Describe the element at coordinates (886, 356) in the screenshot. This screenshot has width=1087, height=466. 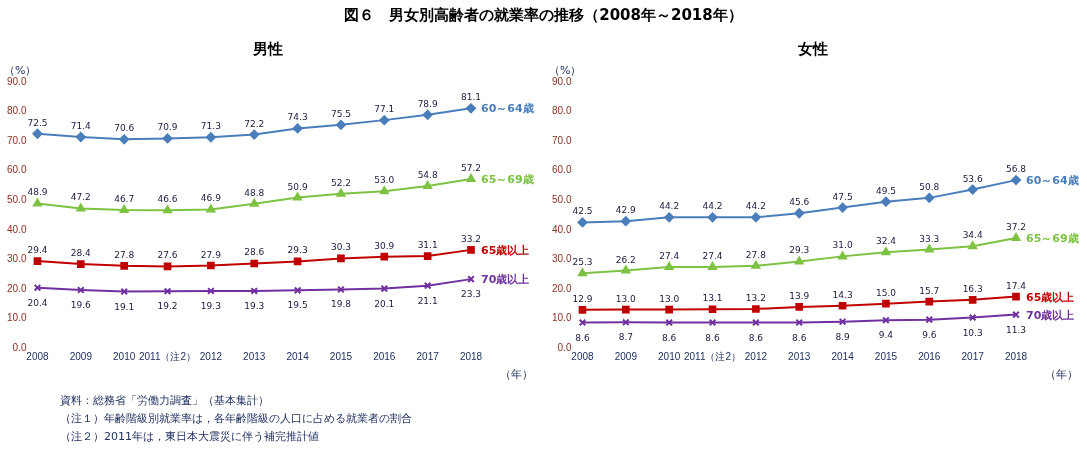
I see `x-tick-label: 2015` at that location.